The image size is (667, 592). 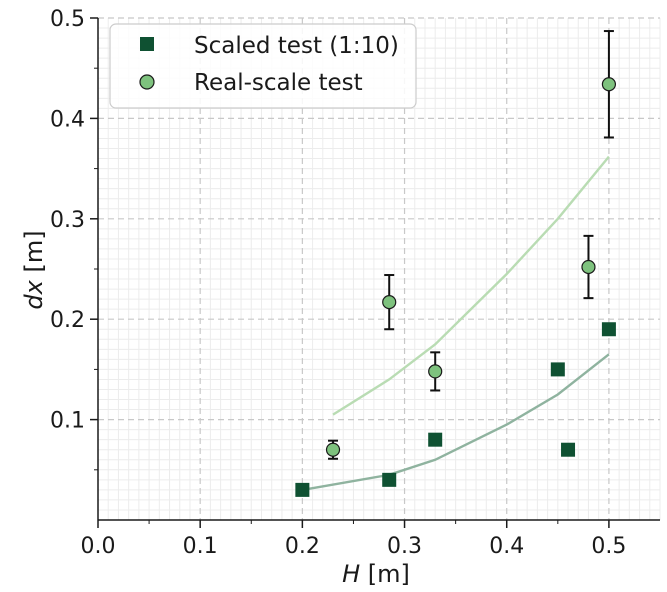 I want to click on x-tick-label: 0.4, so click(x=506, y=546).